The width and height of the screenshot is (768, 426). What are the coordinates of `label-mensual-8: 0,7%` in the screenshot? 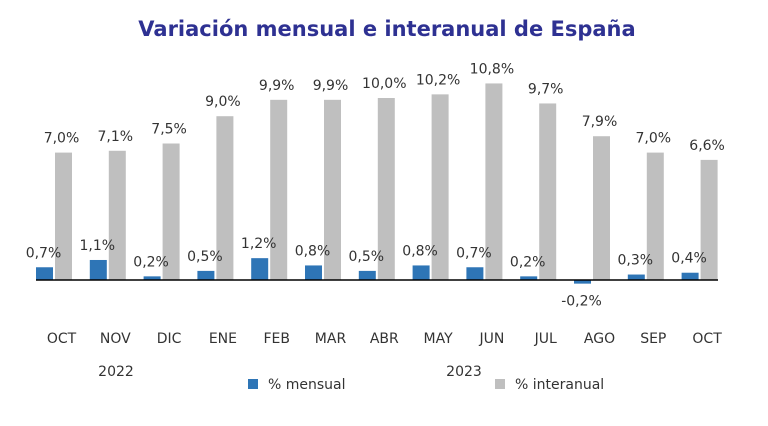 It's located at (474, 253).